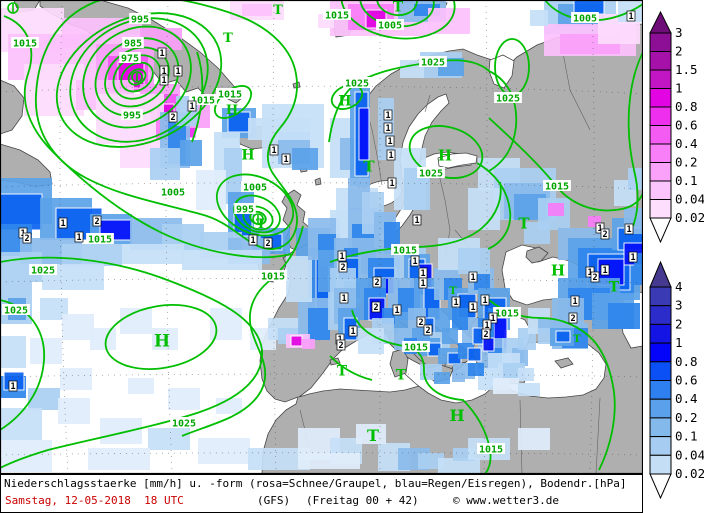 The width and height of the screenshot is (704, 513). What do you see at coordinates (686, 125) in the screenshot?
I see `legend-value: 0.6` at bounding box center [686, 125].